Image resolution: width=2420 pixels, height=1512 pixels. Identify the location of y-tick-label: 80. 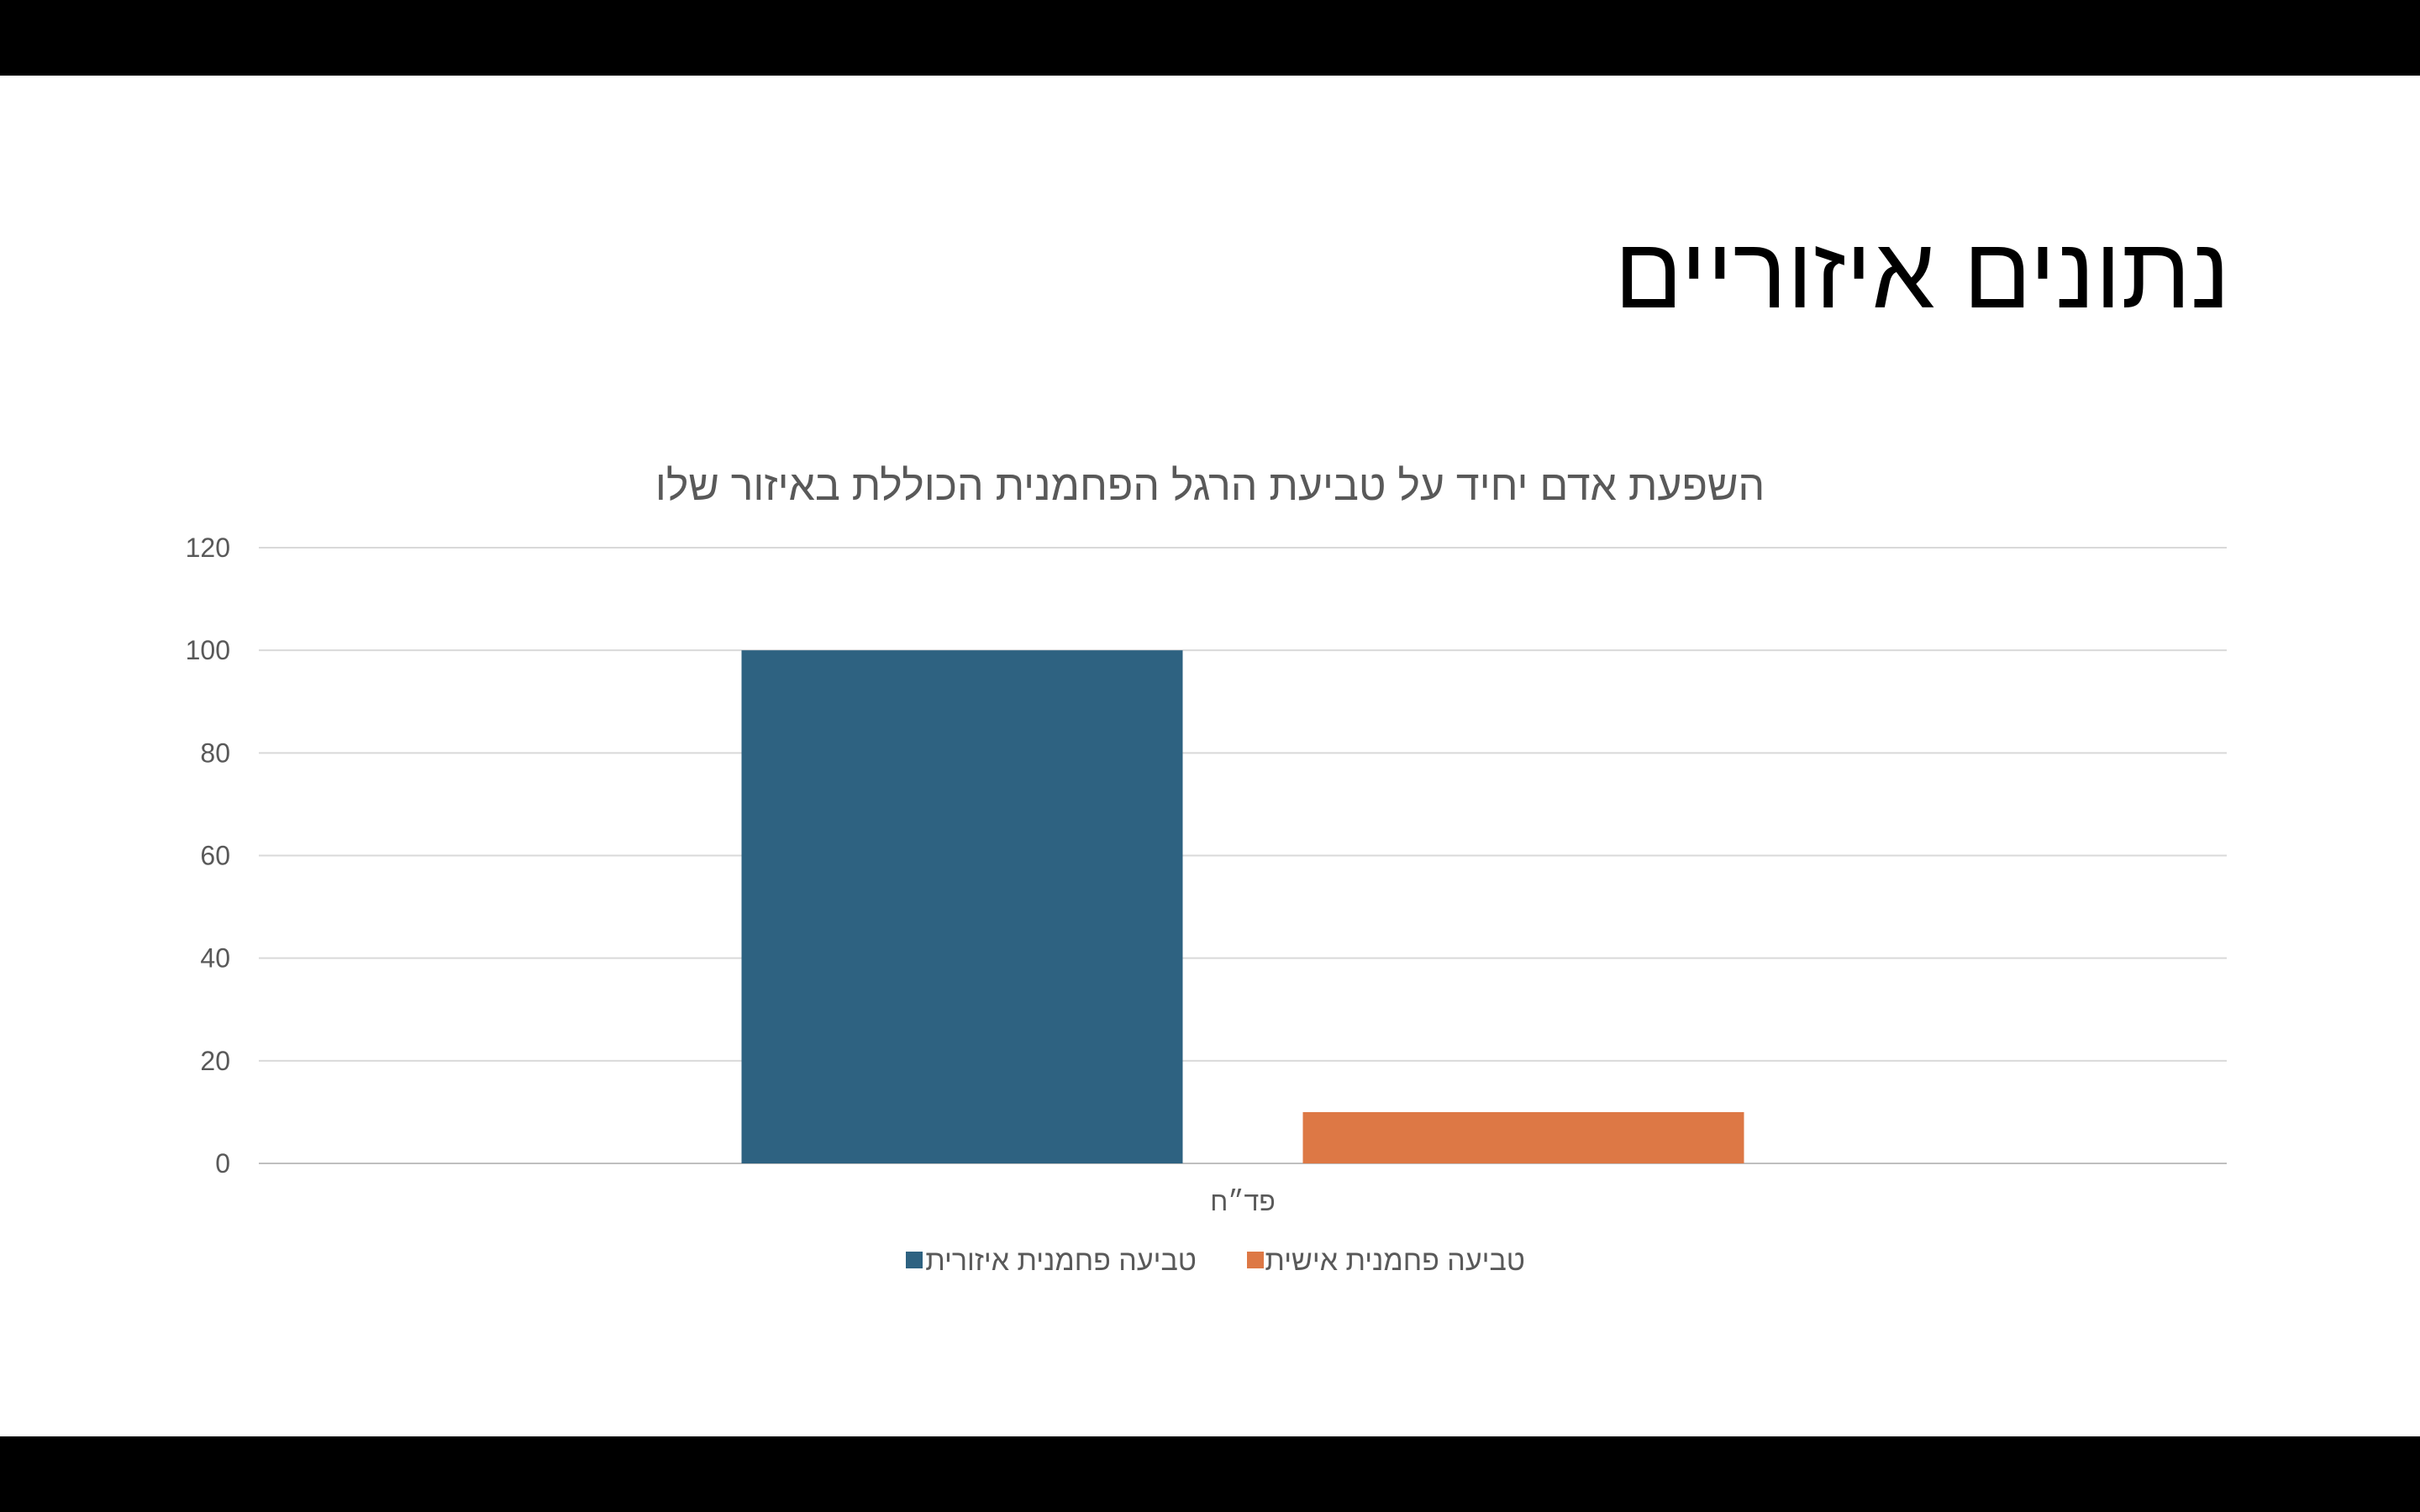
(215, 753).